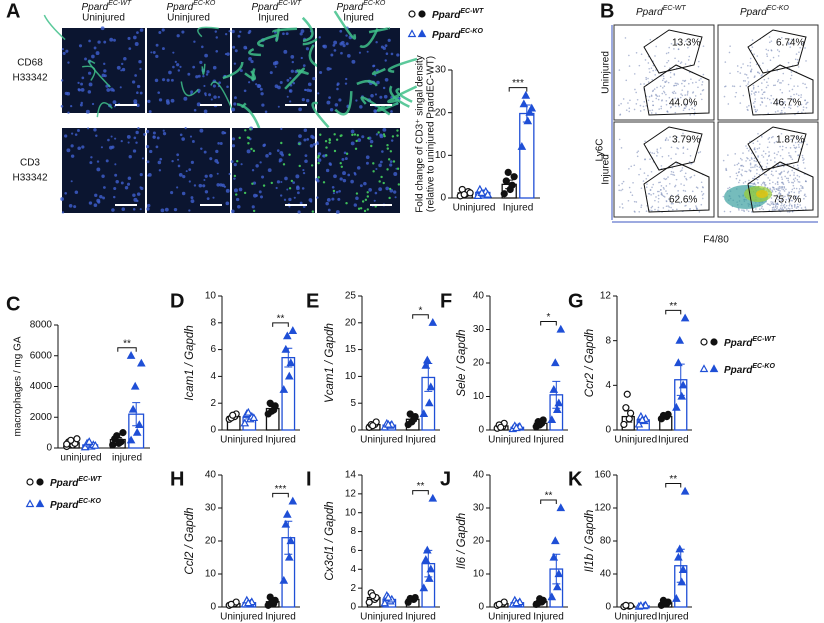  Describe the element at coordinates (462, 362) in the screenshot. I see `y-axis-label: Sele / Gapdh` at that location.